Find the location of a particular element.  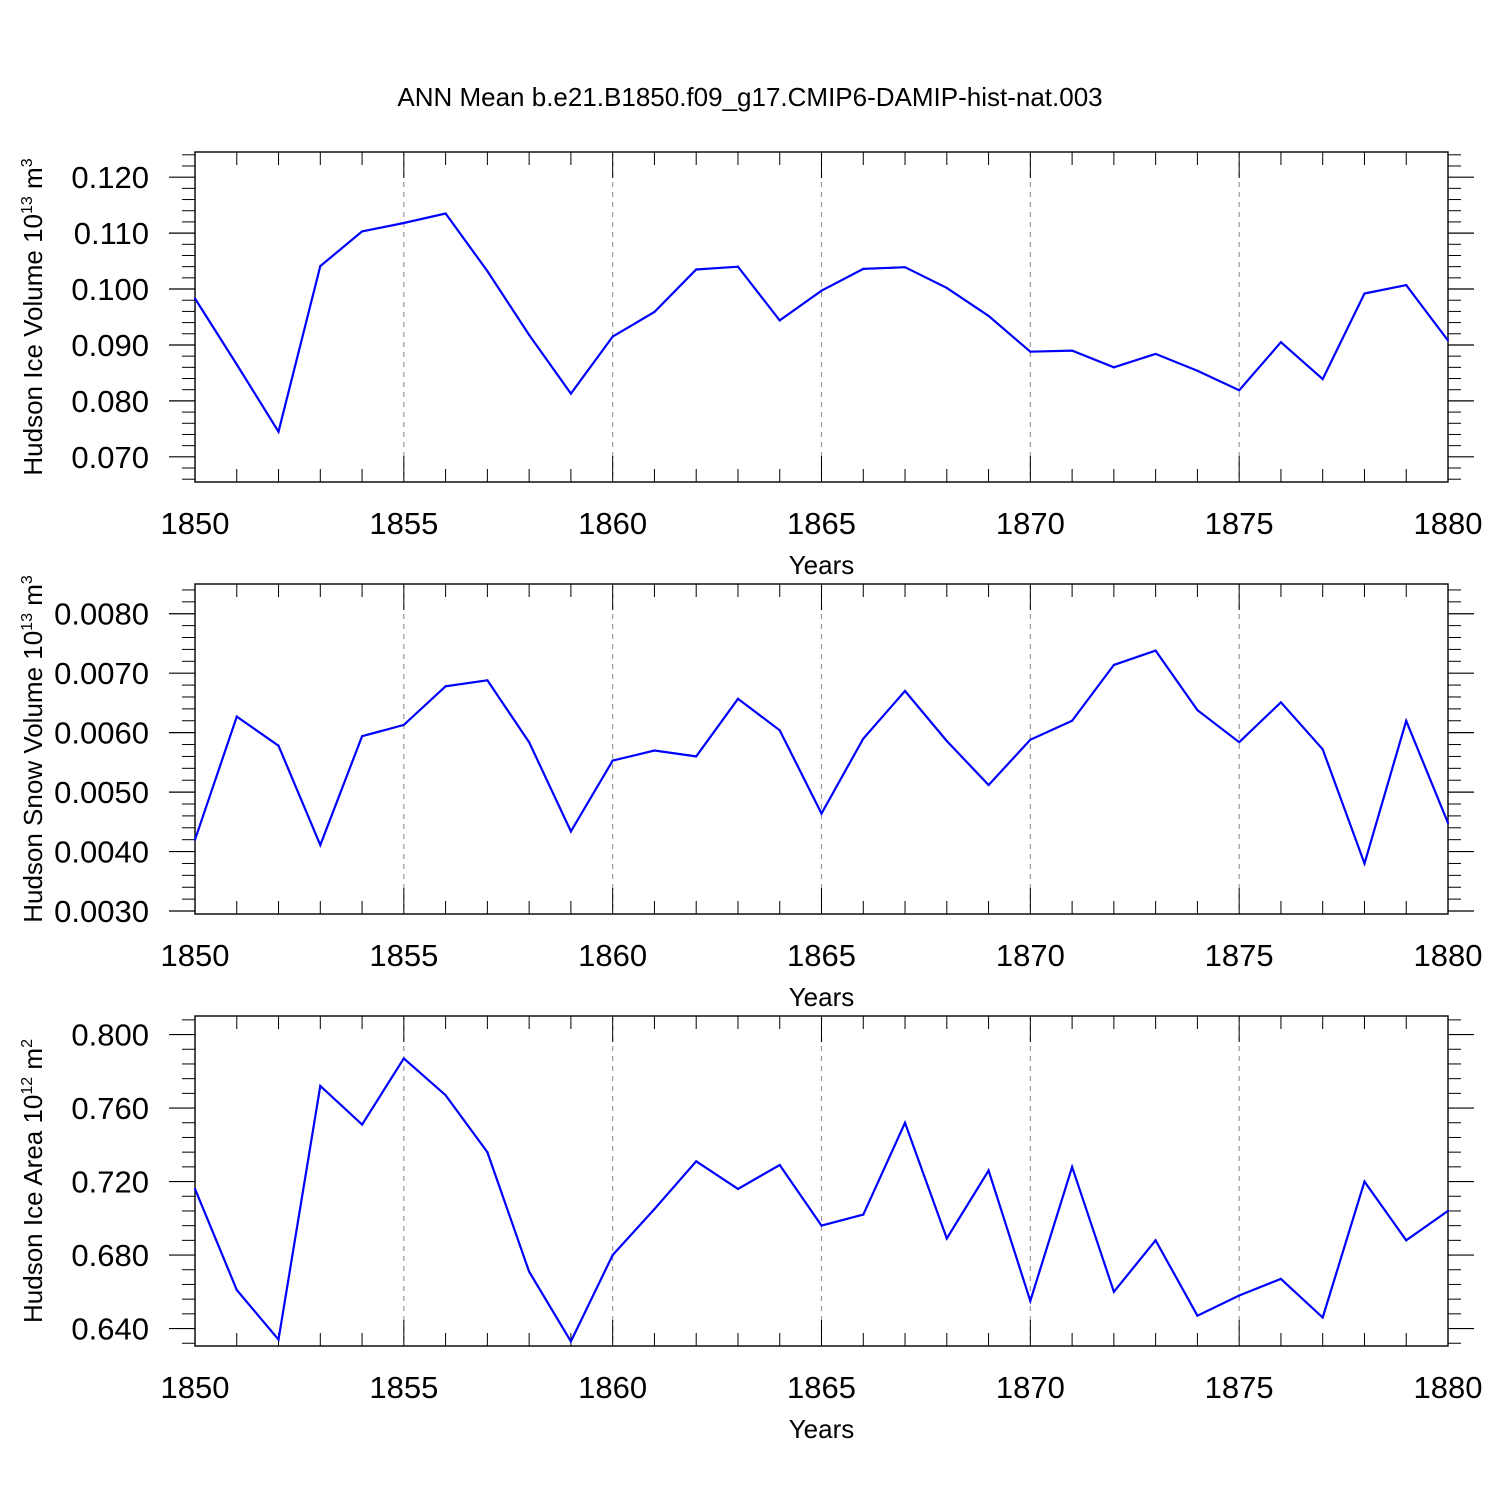

y-axis-label: Hudson Ice Area 1012 m2 is located at coordinates (33, 1181).